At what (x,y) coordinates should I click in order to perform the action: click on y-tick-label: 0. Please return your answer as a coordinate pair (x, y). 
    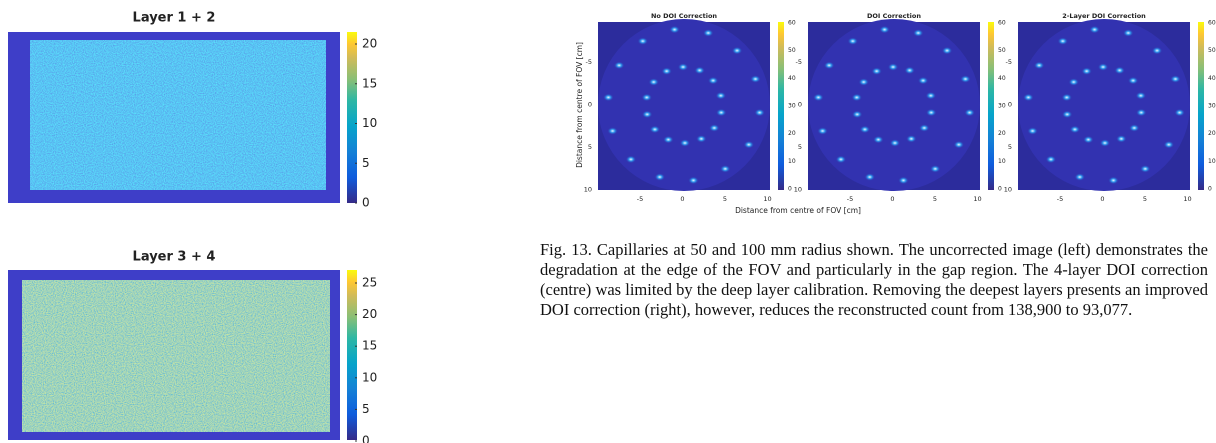
    Looking at the image, I should click on (590, 105).